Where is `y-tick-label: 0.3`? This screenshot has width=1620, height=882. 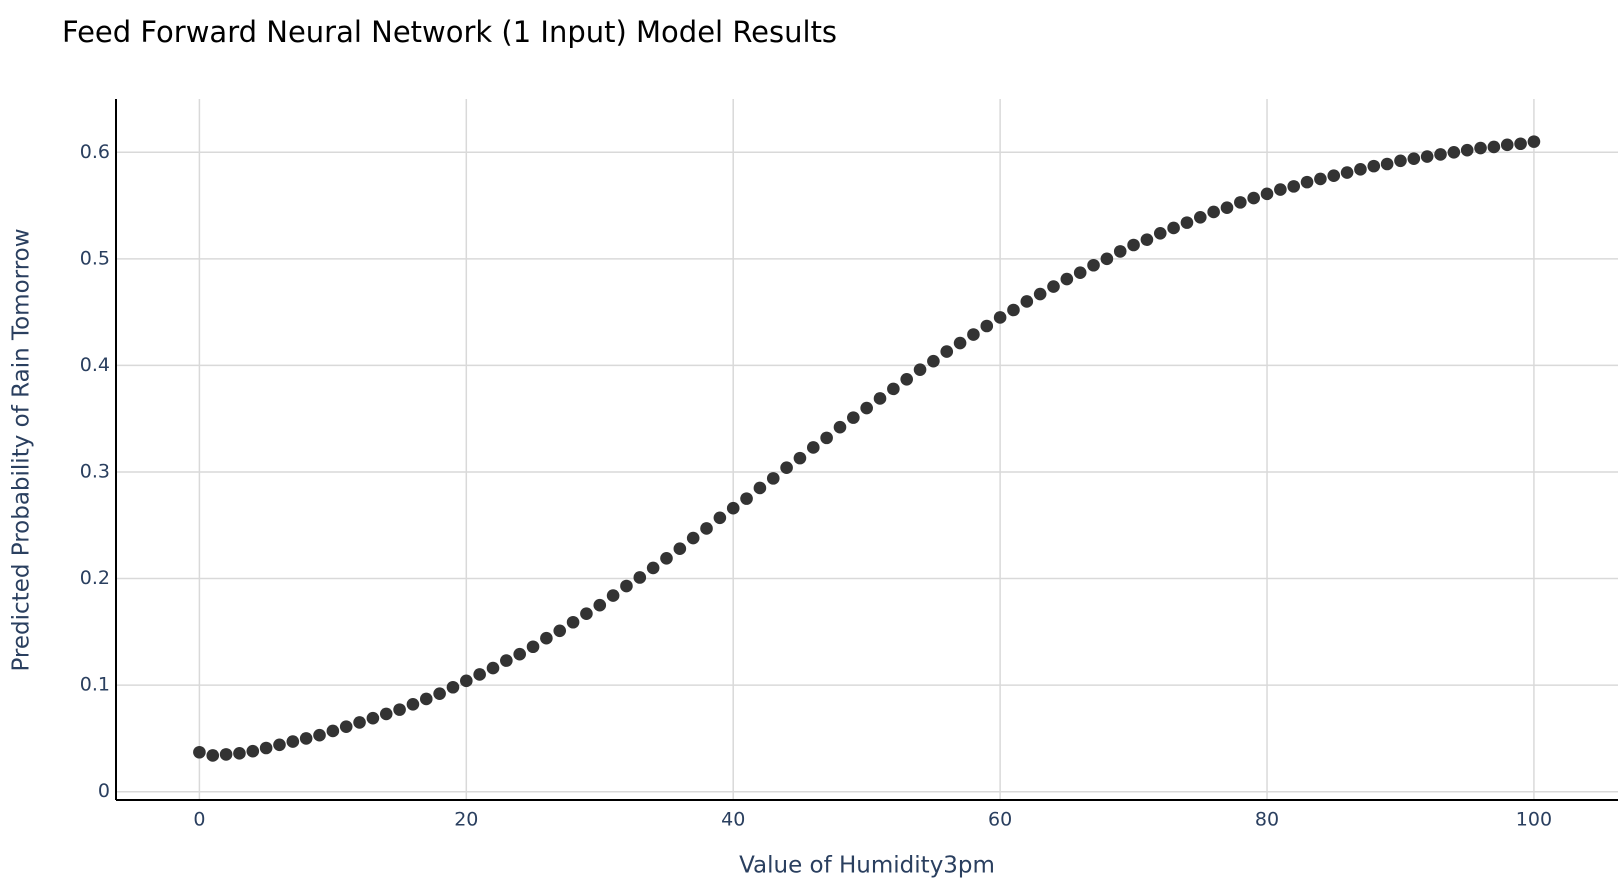 y-tick-label: 0.3 is located at coordinates (95, 471).